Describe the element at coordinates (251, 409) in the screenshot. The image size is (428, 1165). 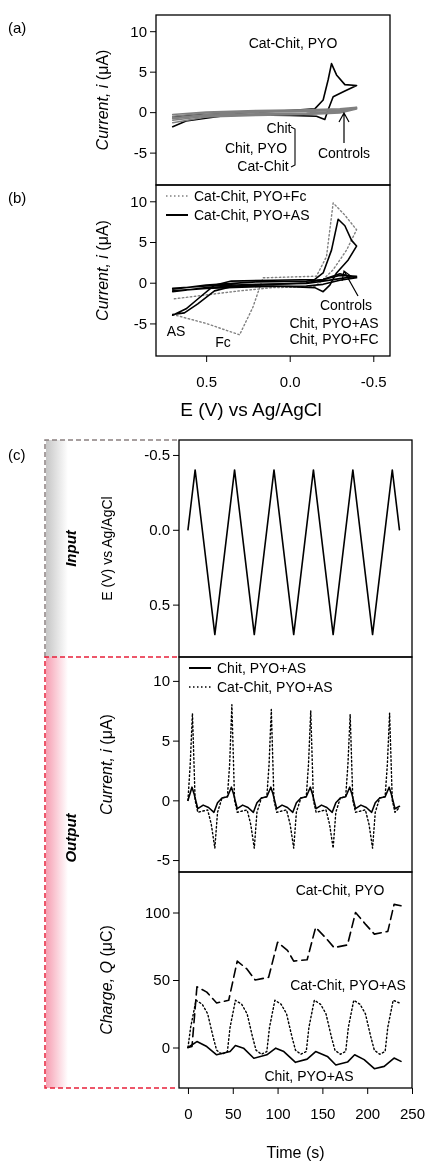
I see `x-axis-title: E (V) vs Ag/AgCl` at that location.